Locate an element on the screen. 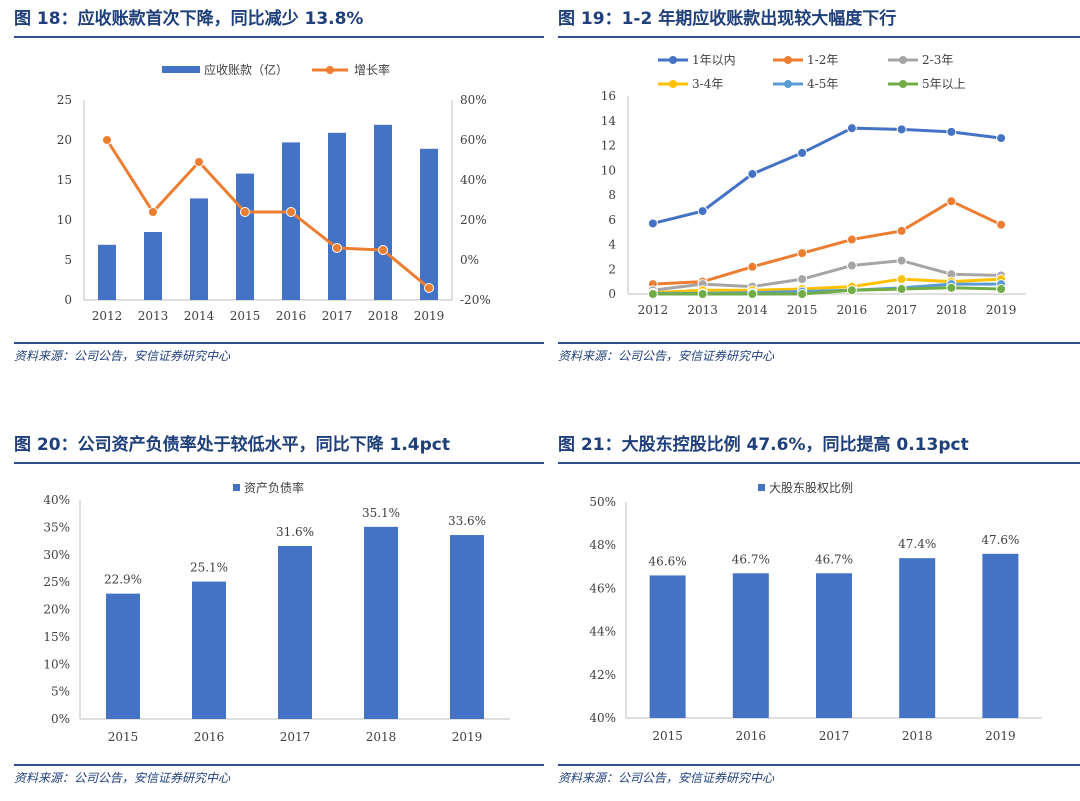 Image resolution: width=1080 pixels, height=801 pixels. legend-label: 3-4年 is located at coordinates (707, 84).